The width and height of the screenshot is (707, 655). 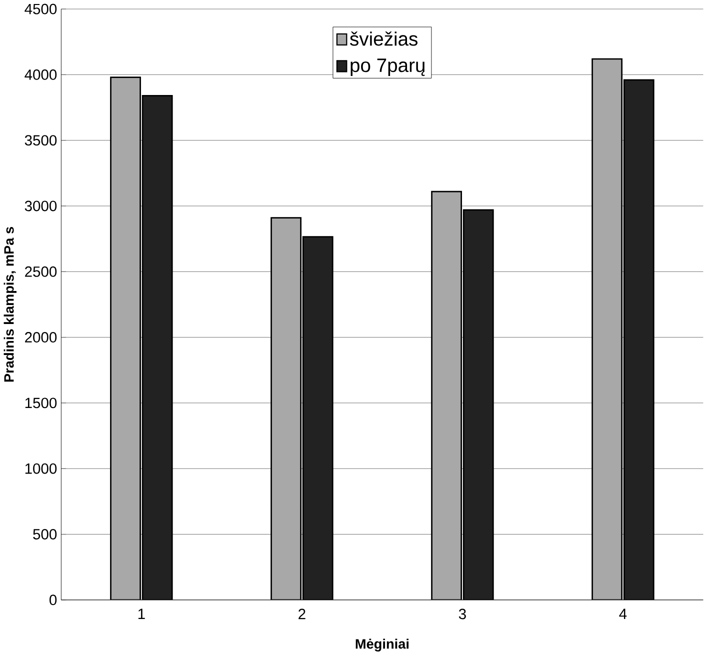 I want to click on y-tick-label: 0, so click(x=53, y=600).